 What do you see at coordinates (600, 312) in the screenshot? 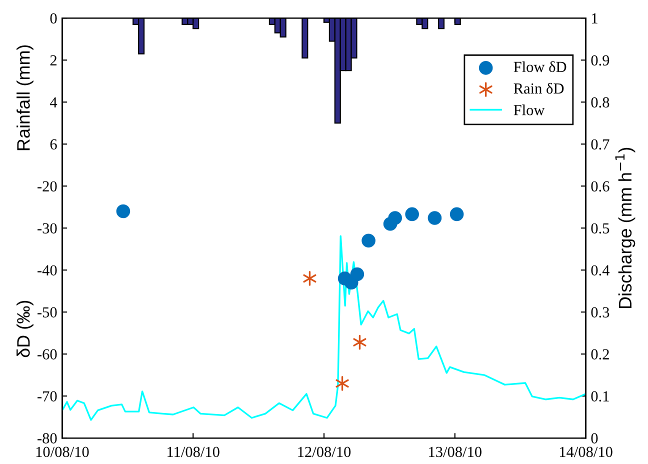
I see `y2-tick-label: 0.3` at bounding box center [600, 312].